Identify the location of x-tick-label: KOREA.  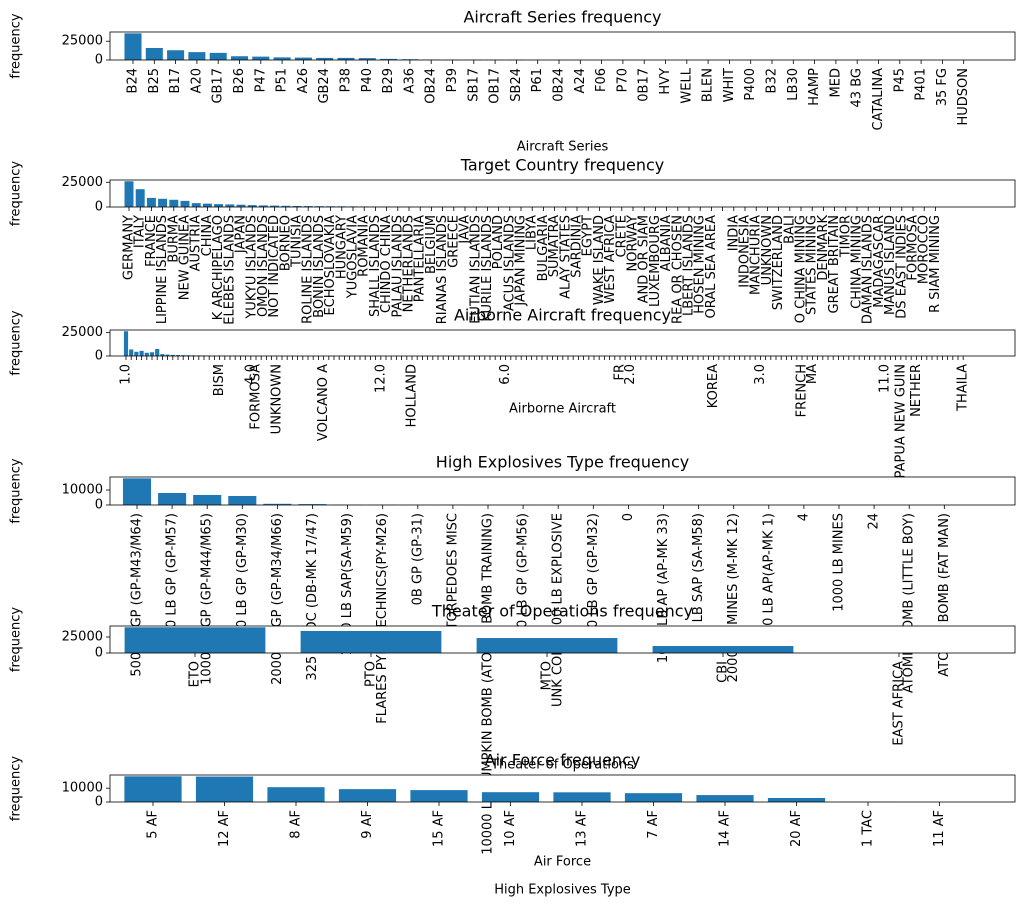
(713, 386).